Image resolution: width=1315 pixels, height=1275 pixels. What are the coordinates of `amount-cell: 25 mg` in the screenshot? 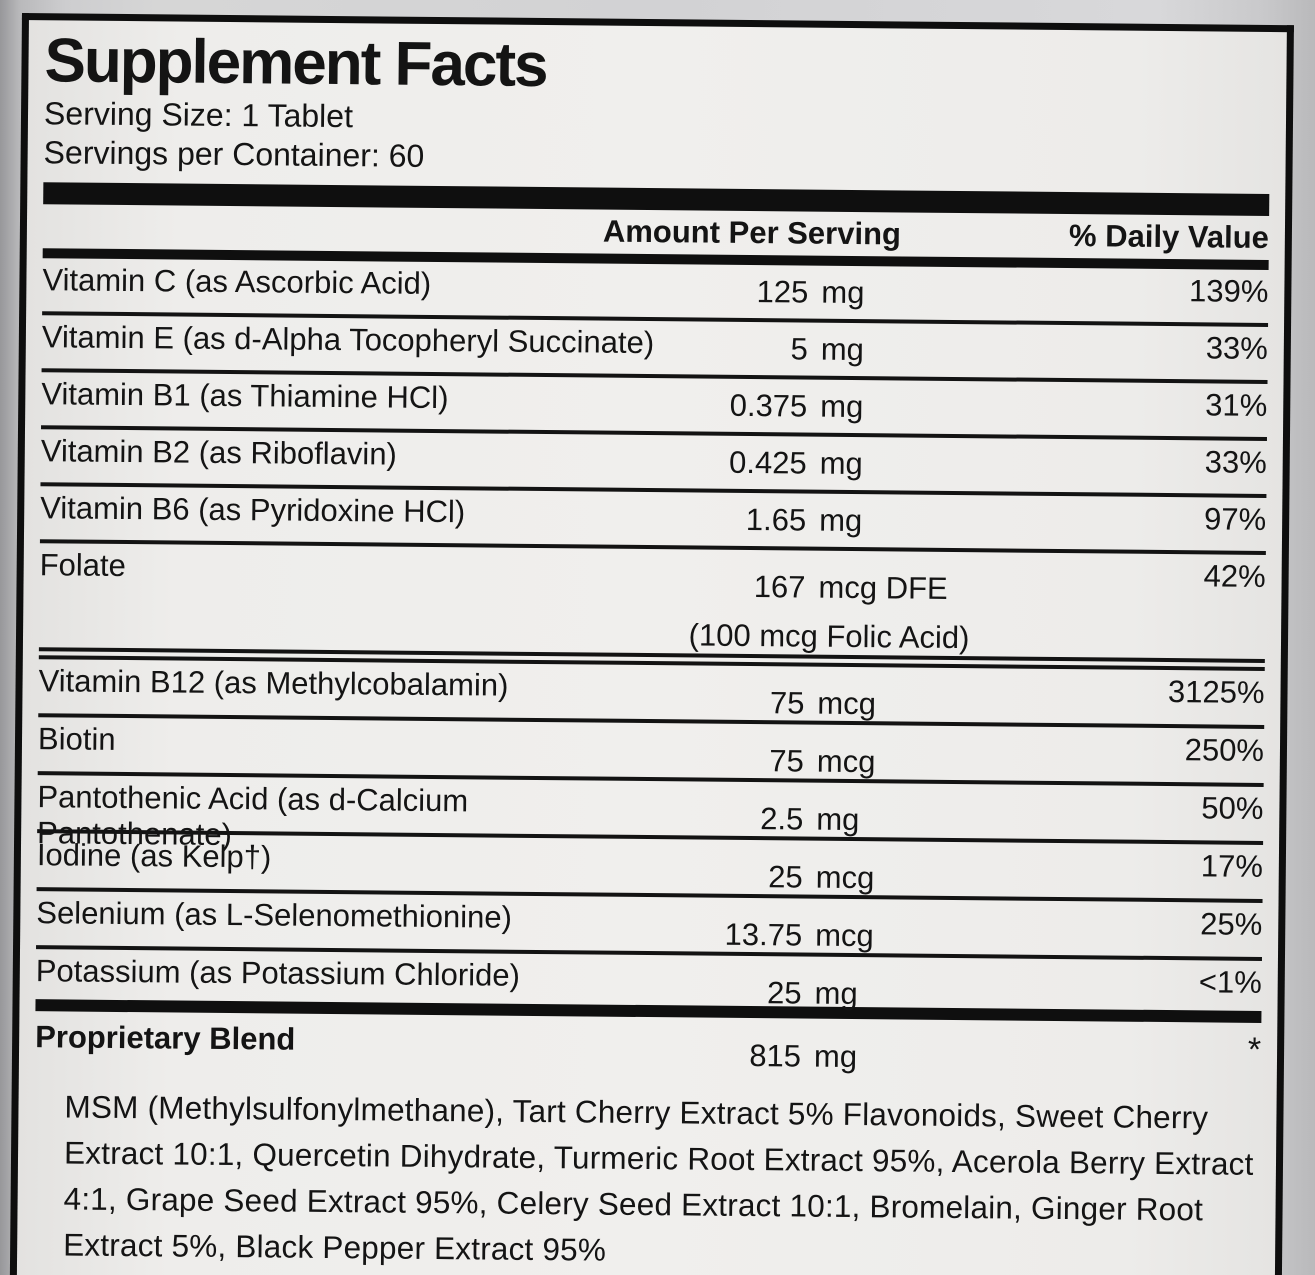 It's located at (831, 986).